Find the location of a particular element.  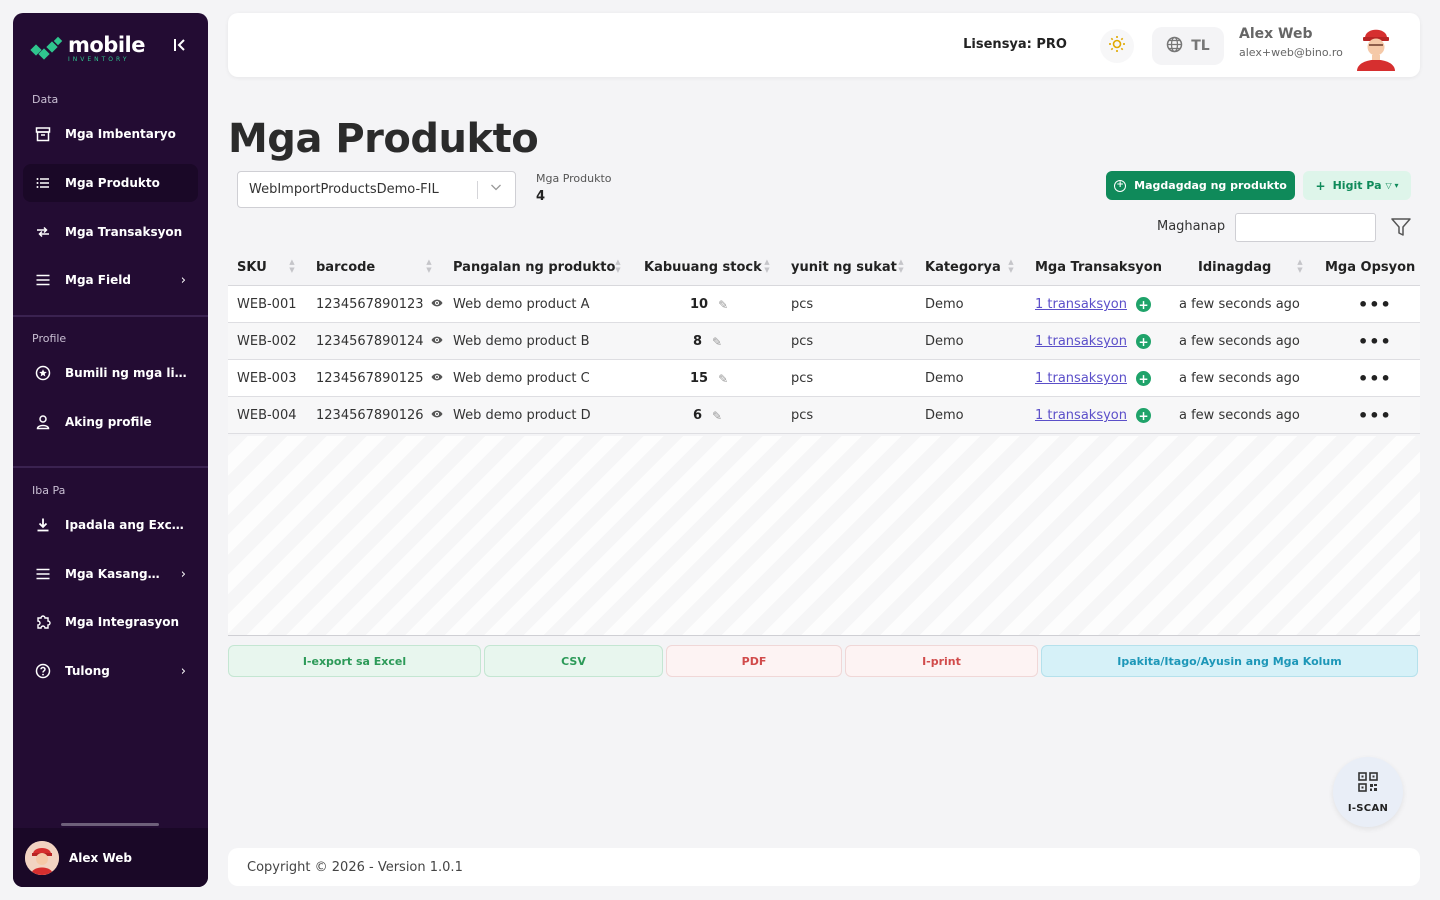

search-label: Maghanap is located at coordinates (1191, 226).